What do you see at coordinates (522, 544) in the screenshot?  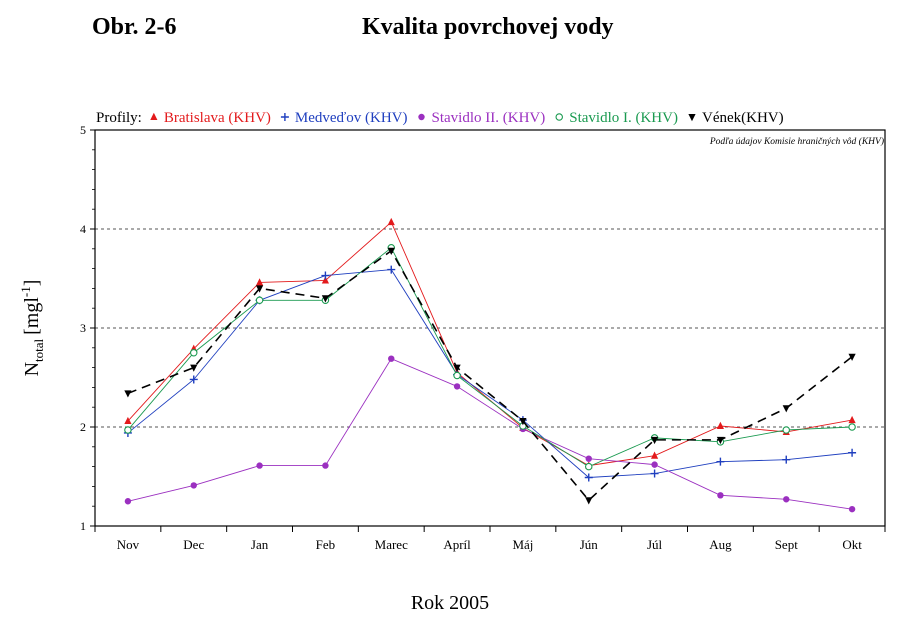 I see `x-tick-label: Máj` at bounding box center [522, 544].